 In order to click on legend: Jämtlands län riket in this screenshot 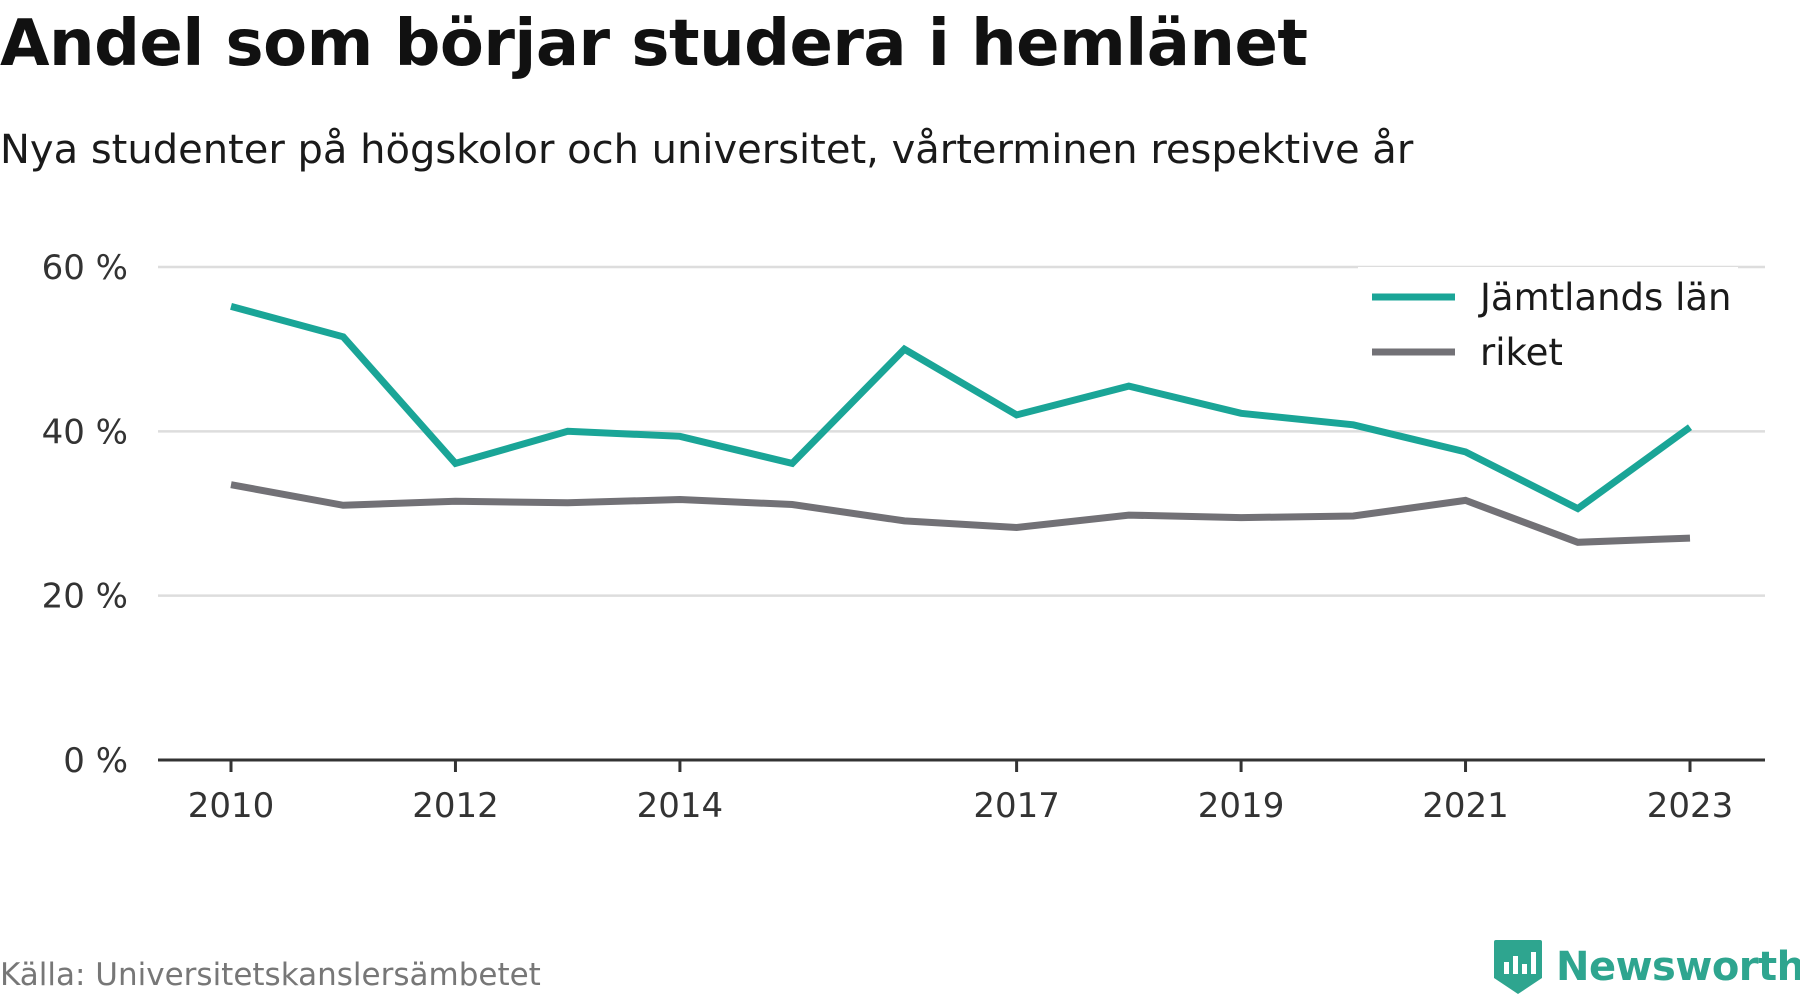, I will do `click(1548, 323)`.